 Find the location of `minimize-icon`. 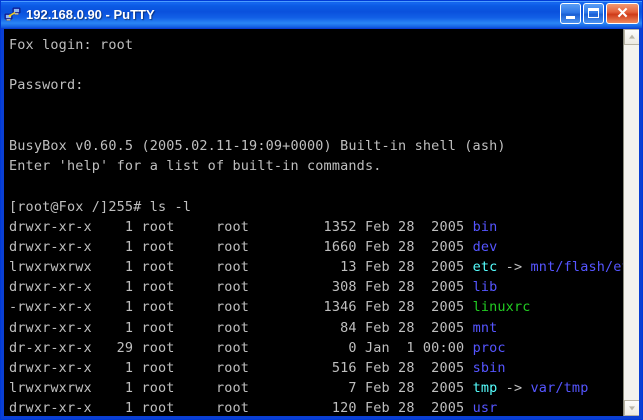

minimize-icon is located at coordinates (570, 17).